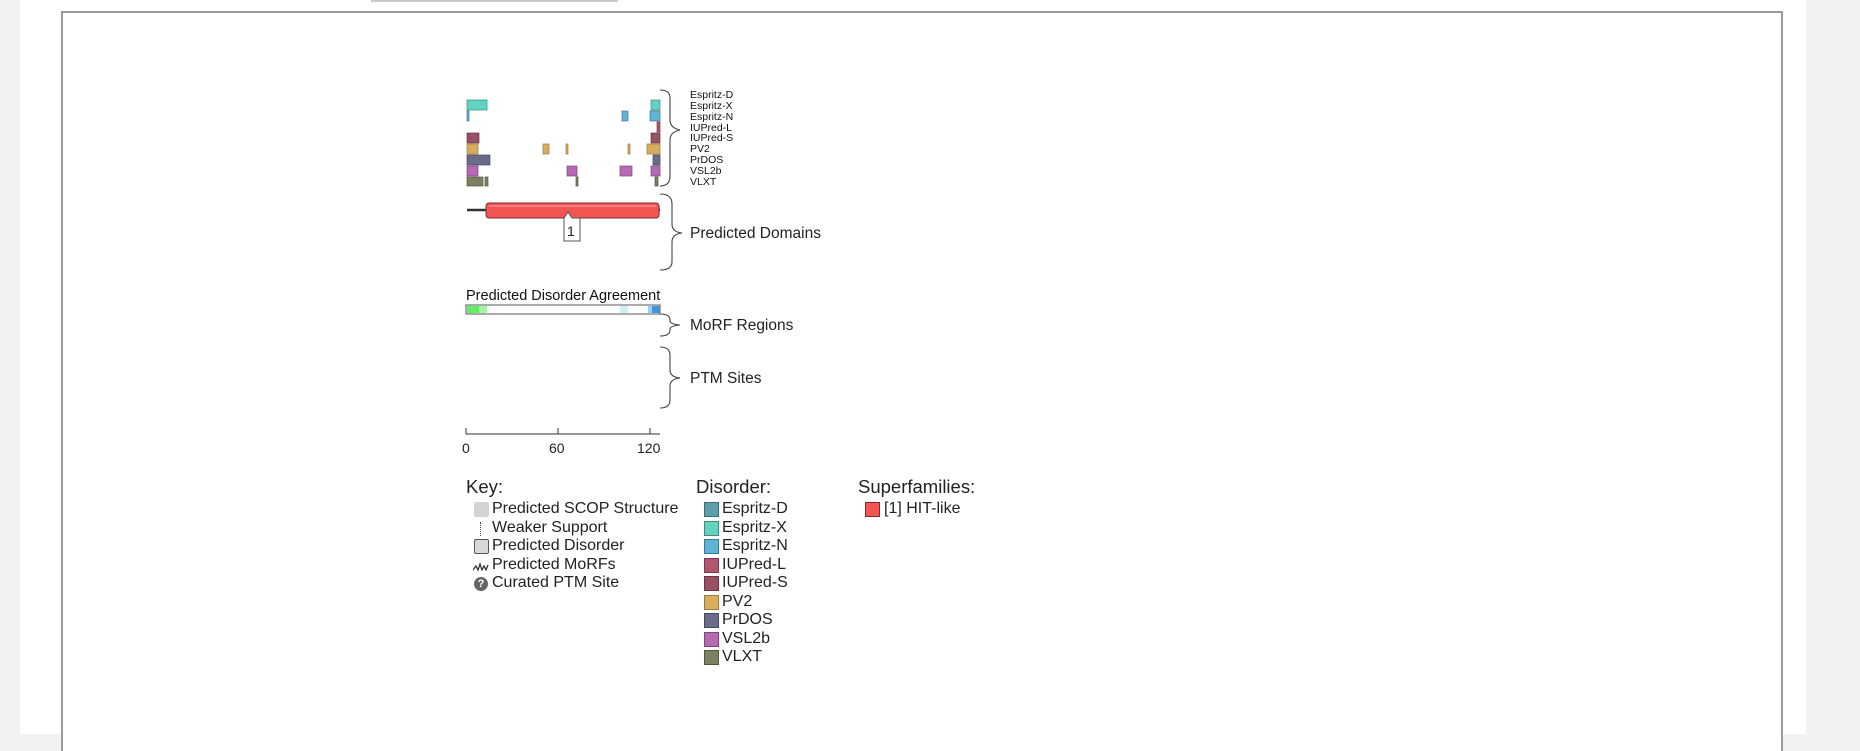 The height and width of the screenshot is (751, 1860). Describe the element at coordinates (711, 639) in the screenshot. I see `vsl2b-swatch` at that location.